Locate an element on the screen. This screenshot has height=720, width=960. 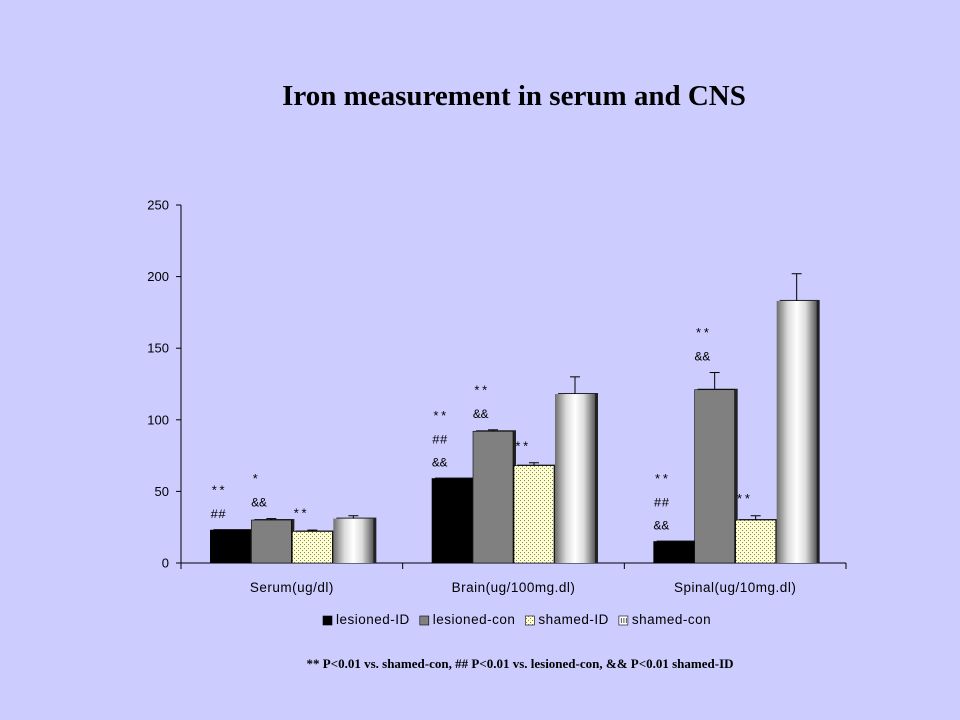
slide-title: Iron measurement in serum and CNS is located at coordinates (514, 96).